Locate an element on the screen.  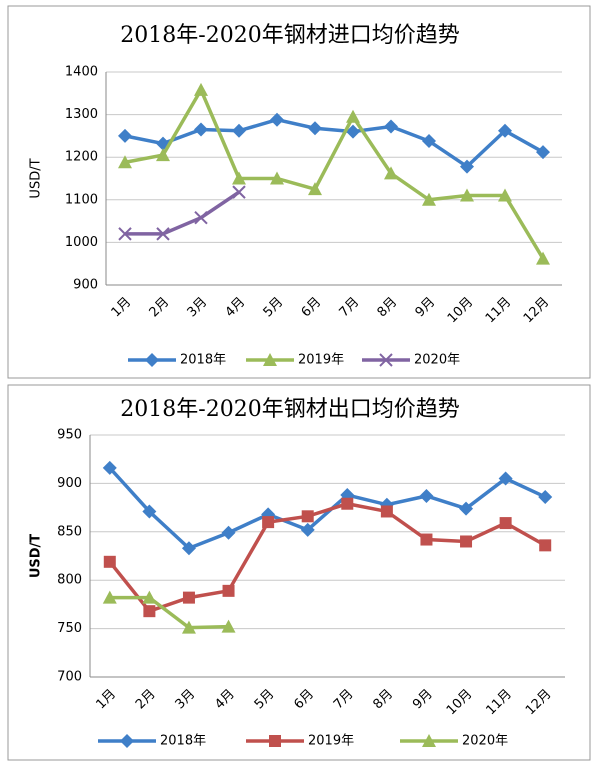
y-tick-label: 1000 is located at coordinates (81, 242).